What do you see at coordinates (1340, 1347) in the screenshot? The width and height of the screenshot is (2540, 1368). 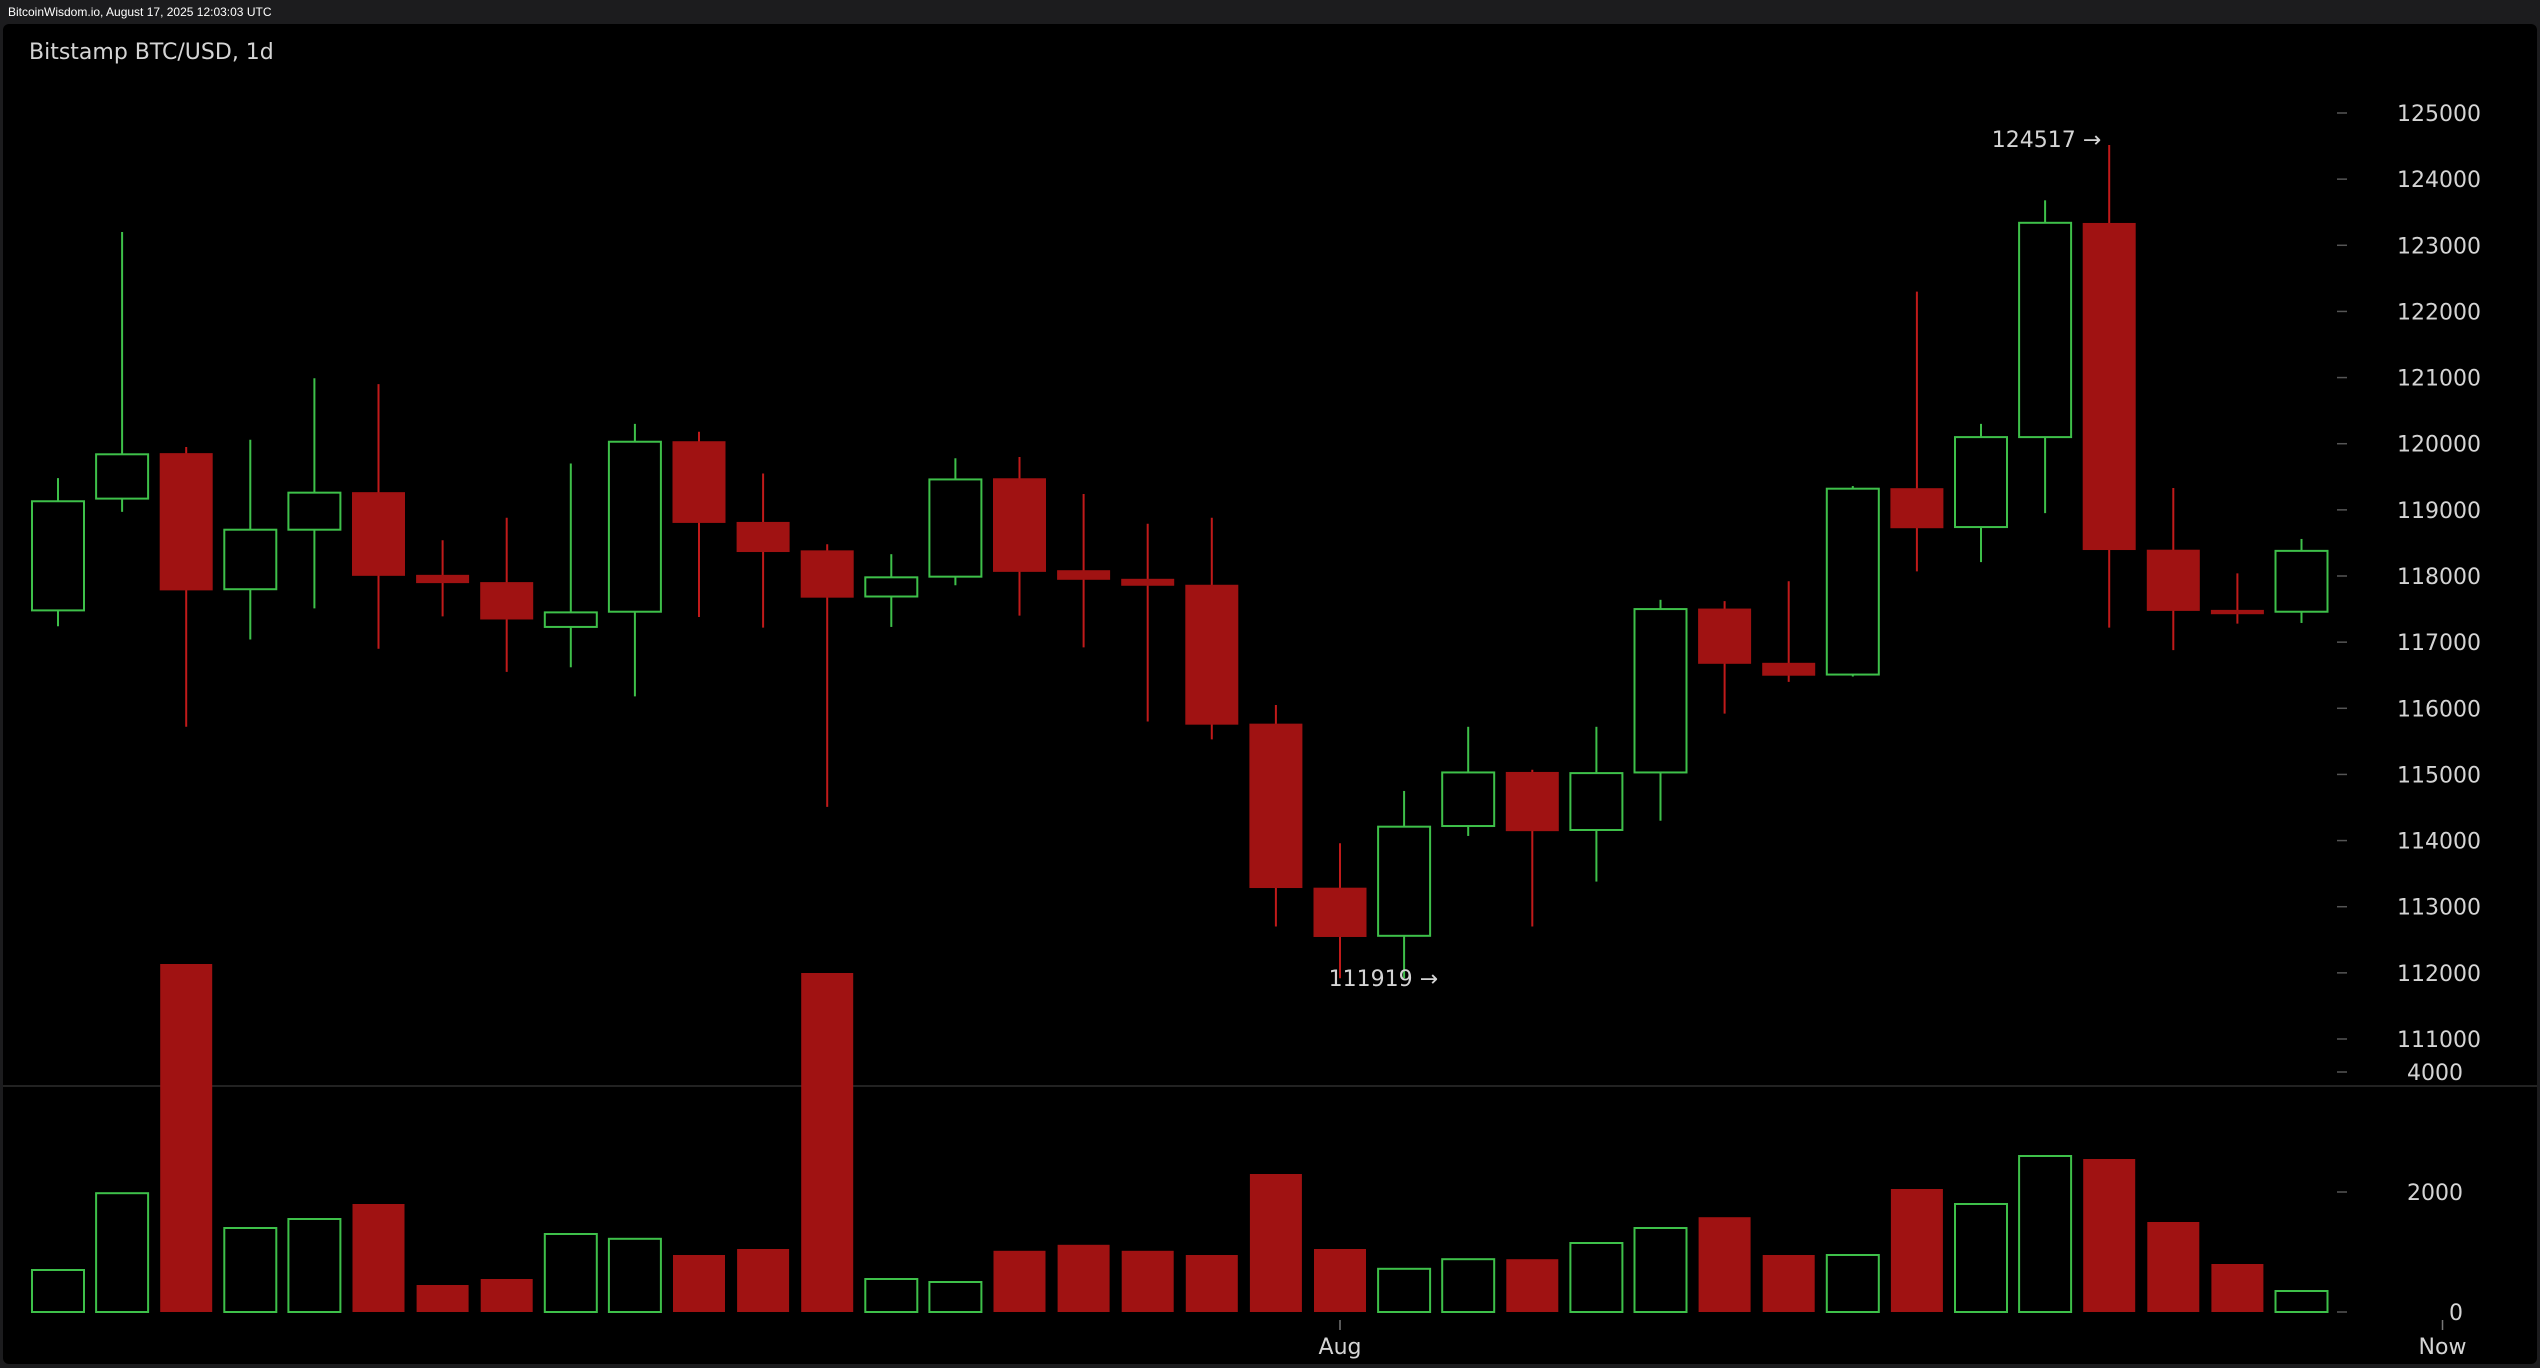 I see `x-tick-label: Aug` at bounding box center [1340, 1347].